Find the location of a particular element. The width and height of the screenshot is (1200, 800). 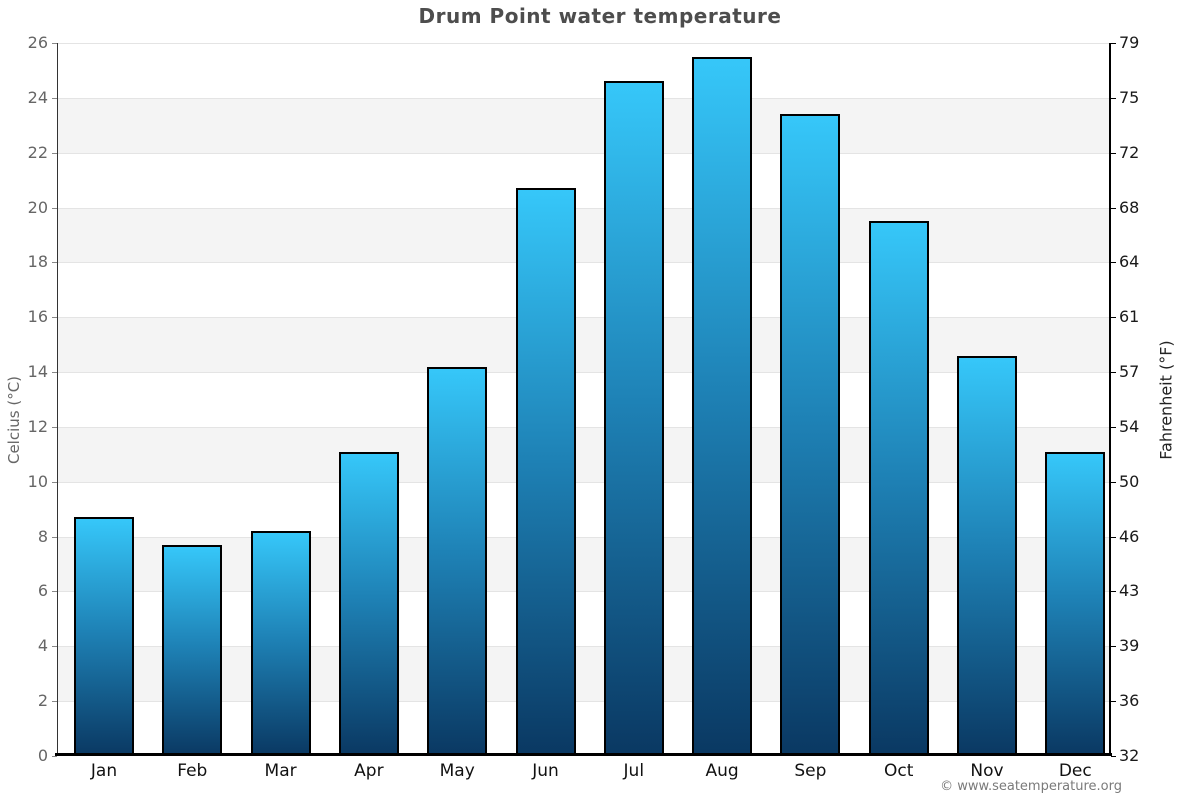

y-tick-fahrenheit: 68 is located at coordinates (1129, 207).